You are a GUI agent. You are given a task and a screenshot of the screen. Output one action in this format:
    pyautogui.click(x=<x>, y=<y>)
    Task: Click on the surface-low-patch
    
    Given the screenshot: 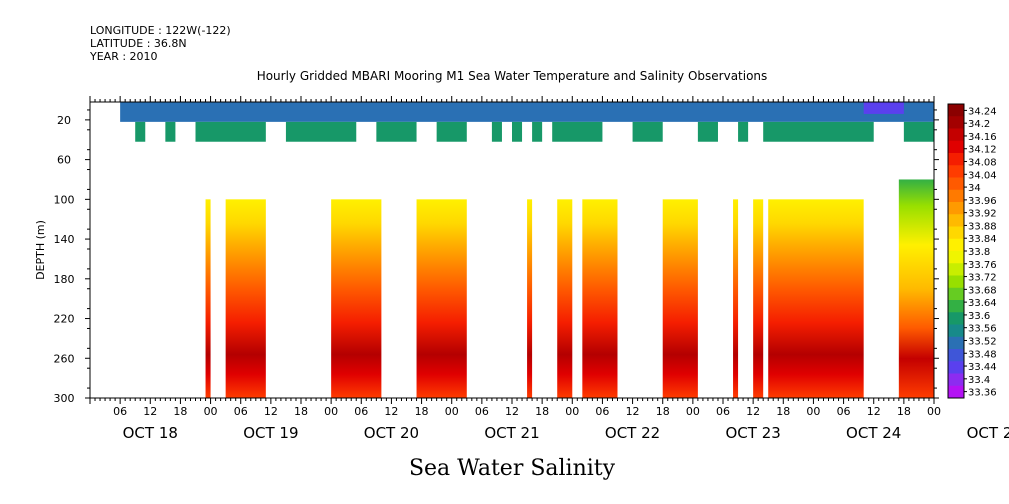 What is the action you would take?
    pyautogui.click(x=883, y=108)
    